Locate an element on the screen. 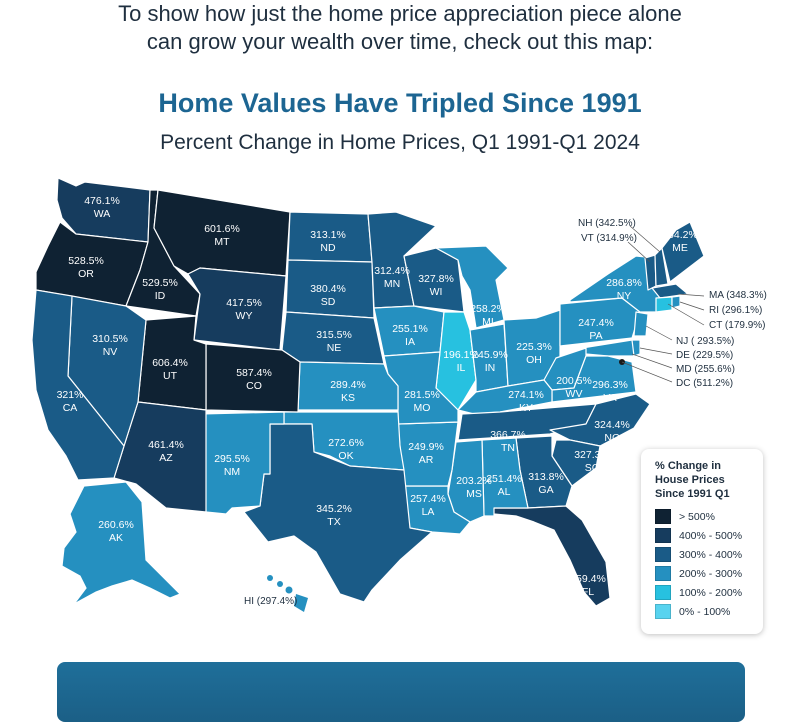  label-NE-abbr: NE is located at coordinates (334, 348).